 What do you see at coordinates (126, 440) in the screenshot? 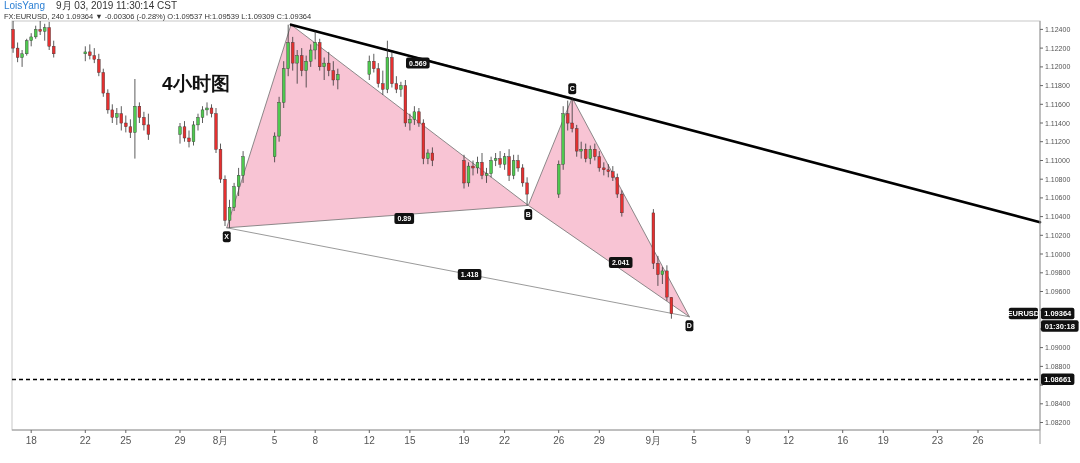
I see `x-tick-label: 25` at bounding box center [126, 440].